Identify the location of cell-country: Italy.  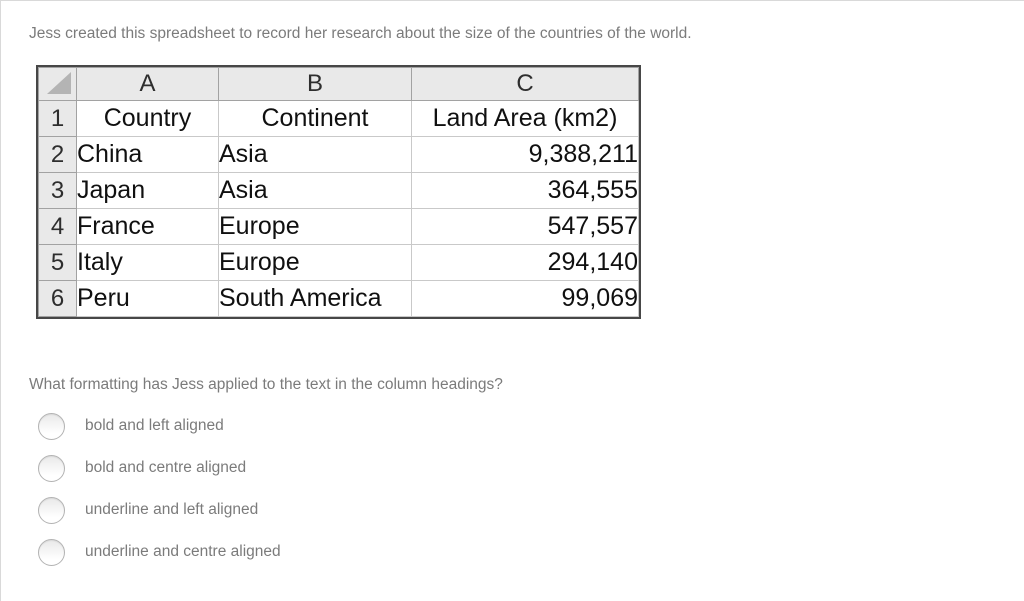
(147, 262).